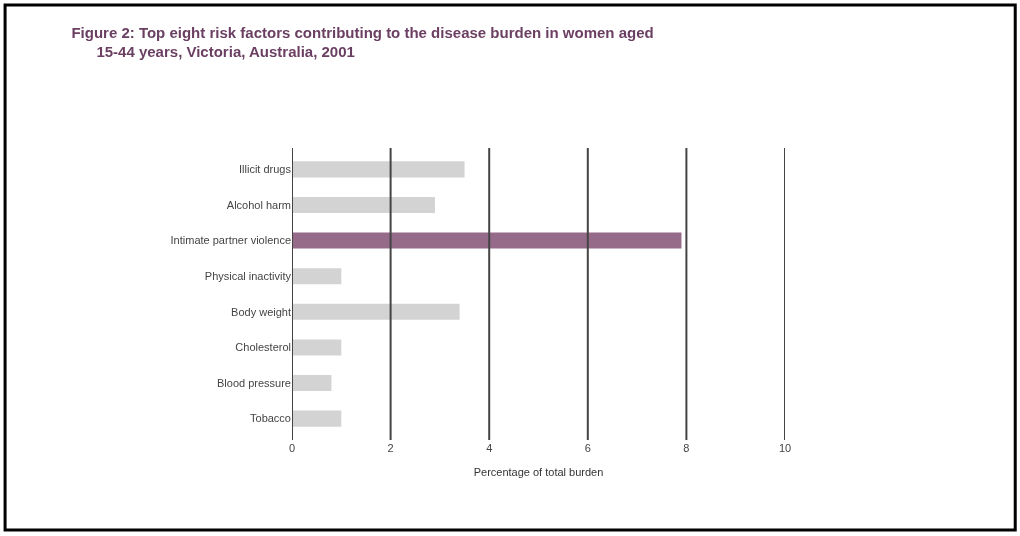 This screenshot has height=536, width=1020. Describe the element at coordinates (263, 347) in the screenshot. I see `y-tick-label: Cholesterol` at that location.